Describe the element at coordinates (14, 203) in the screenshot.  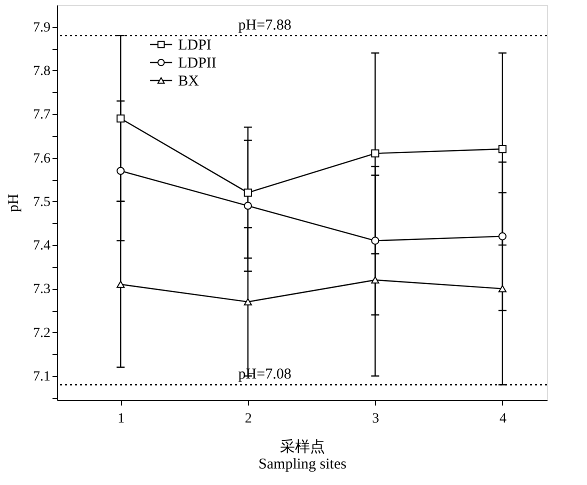
I see `y-axis-title: pH` at that location.